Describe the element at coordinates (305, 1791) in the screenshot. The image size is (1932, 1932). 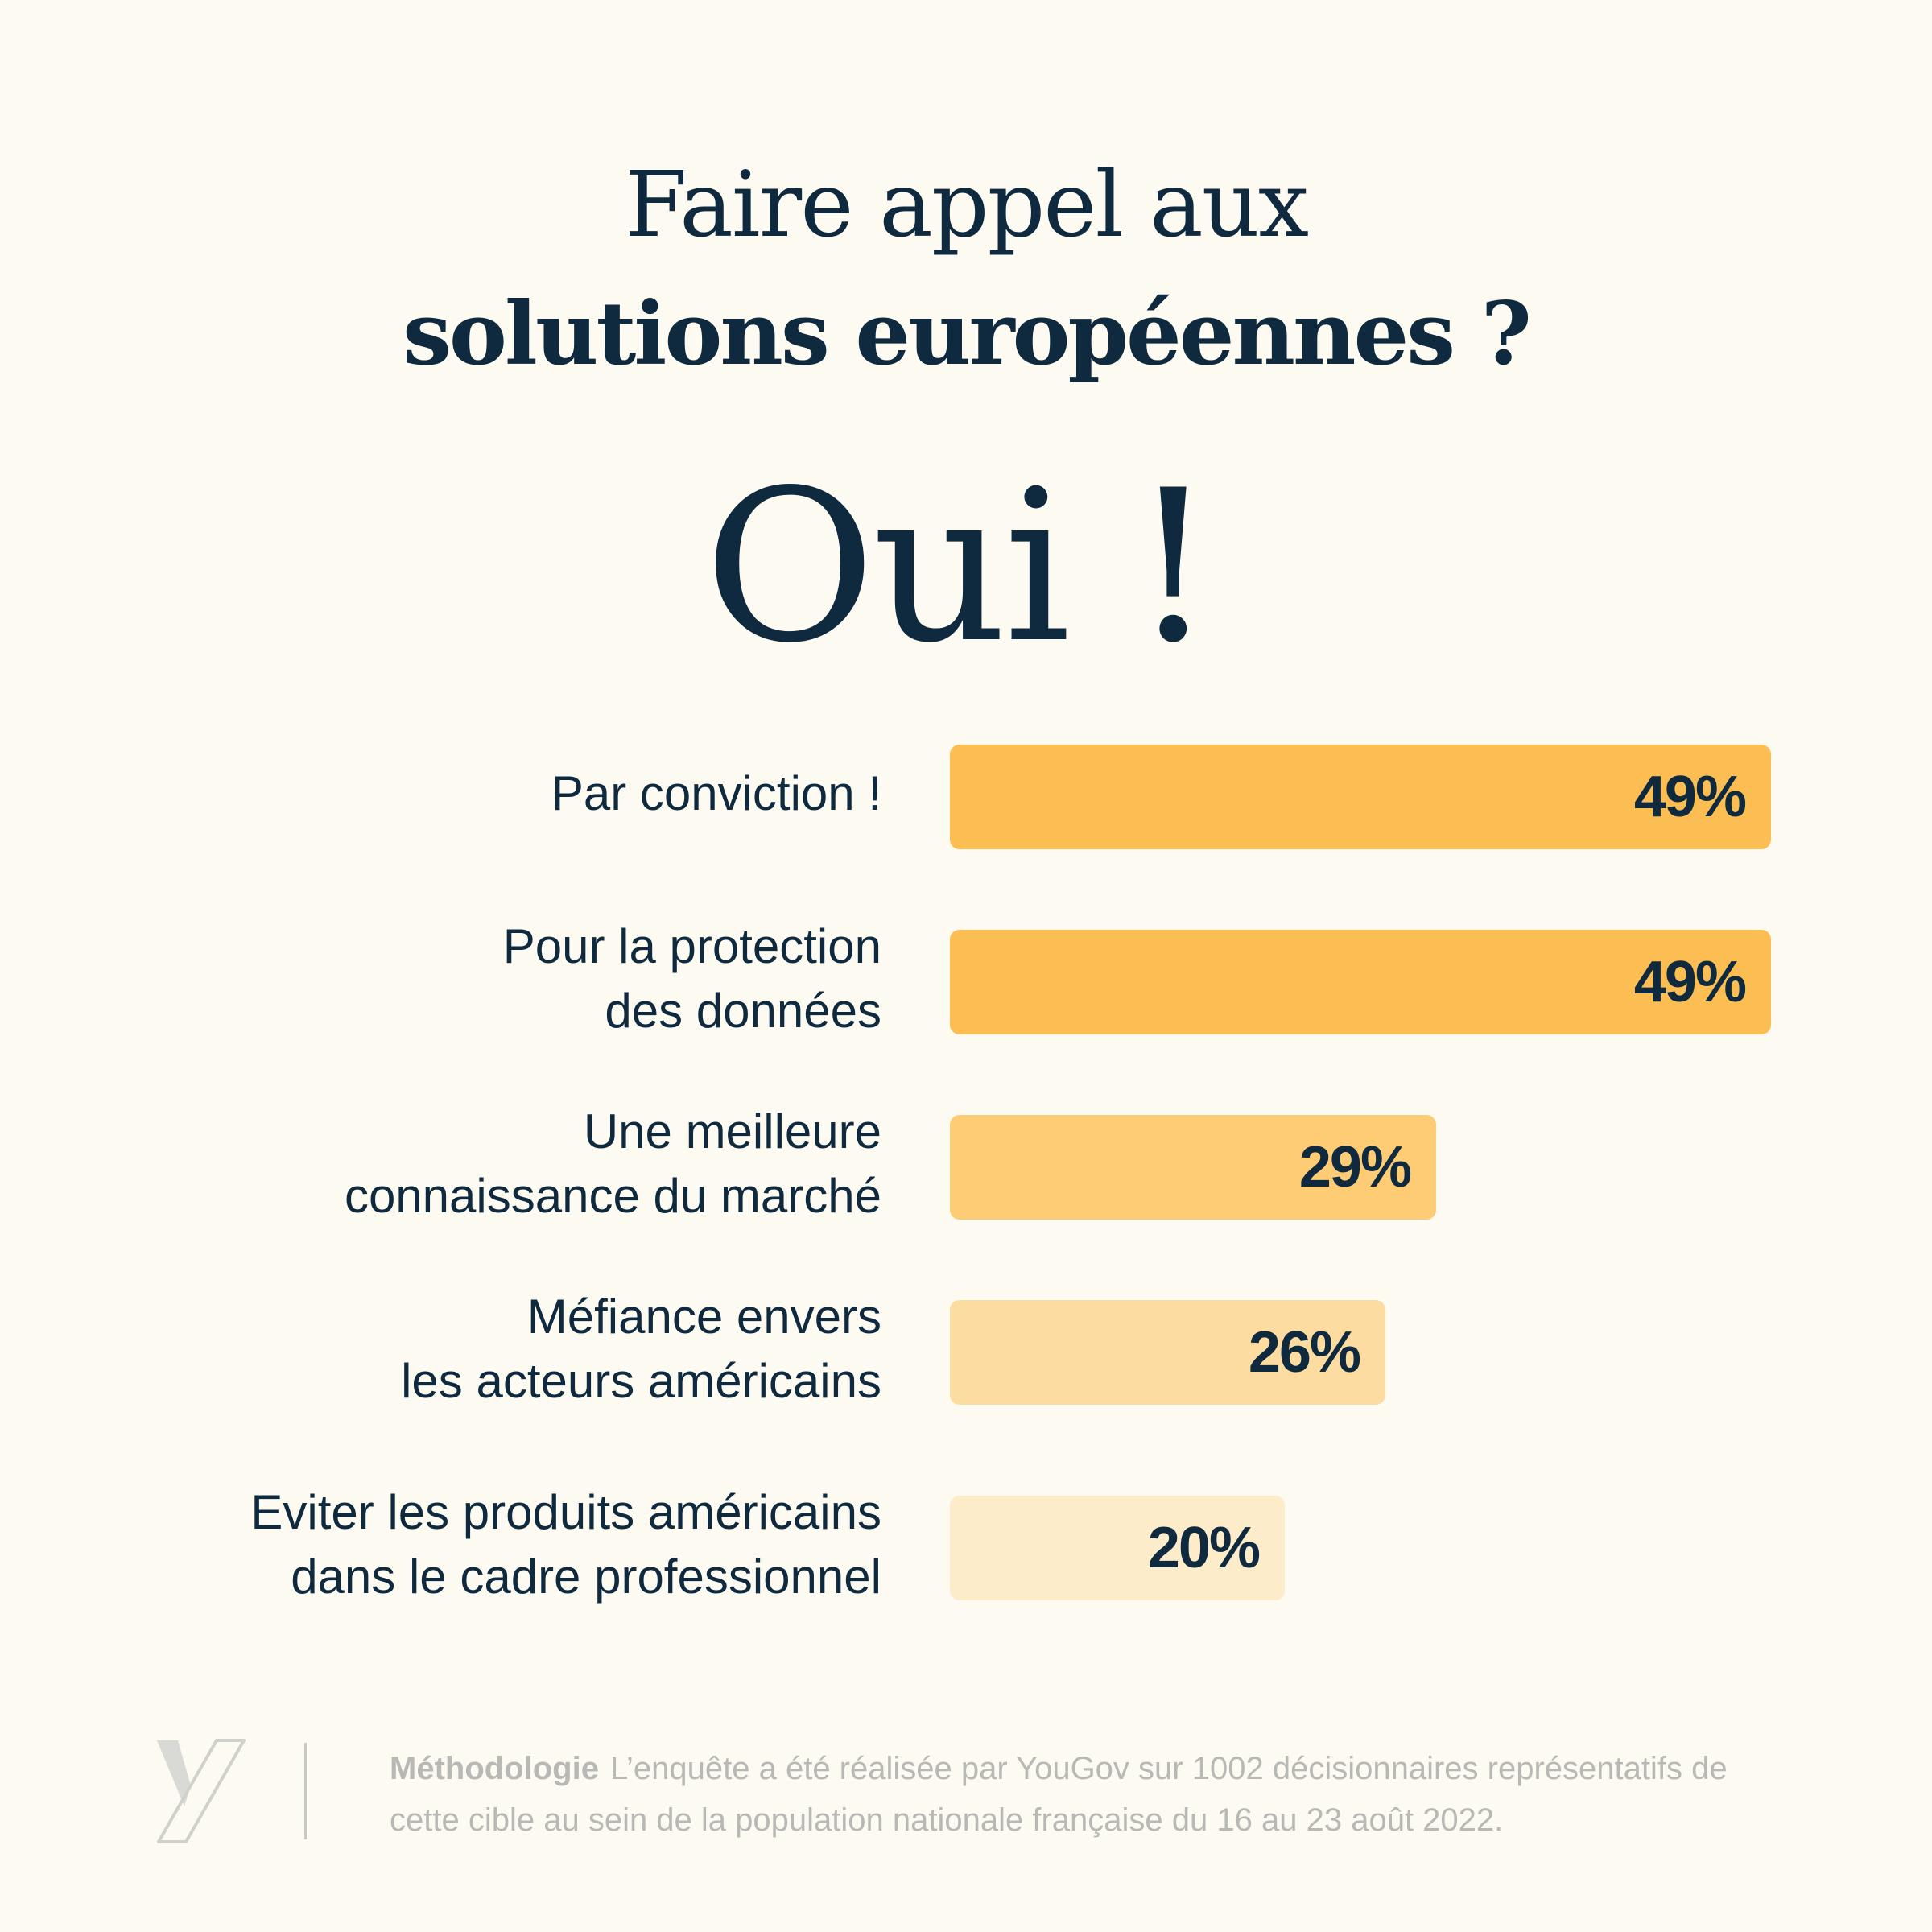
I see `footer-divider` at that location.